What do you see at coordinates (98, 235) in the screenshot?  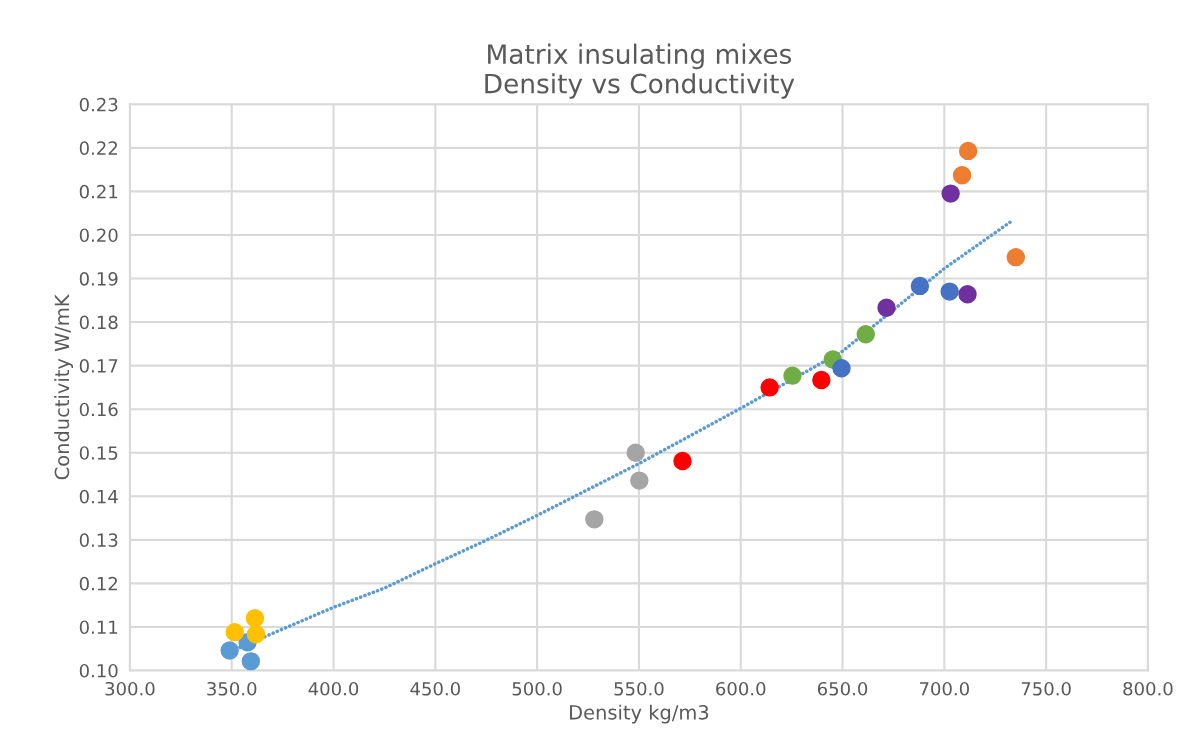 I see `y-tick-label: 0.20` at bounding box center [98, 235].